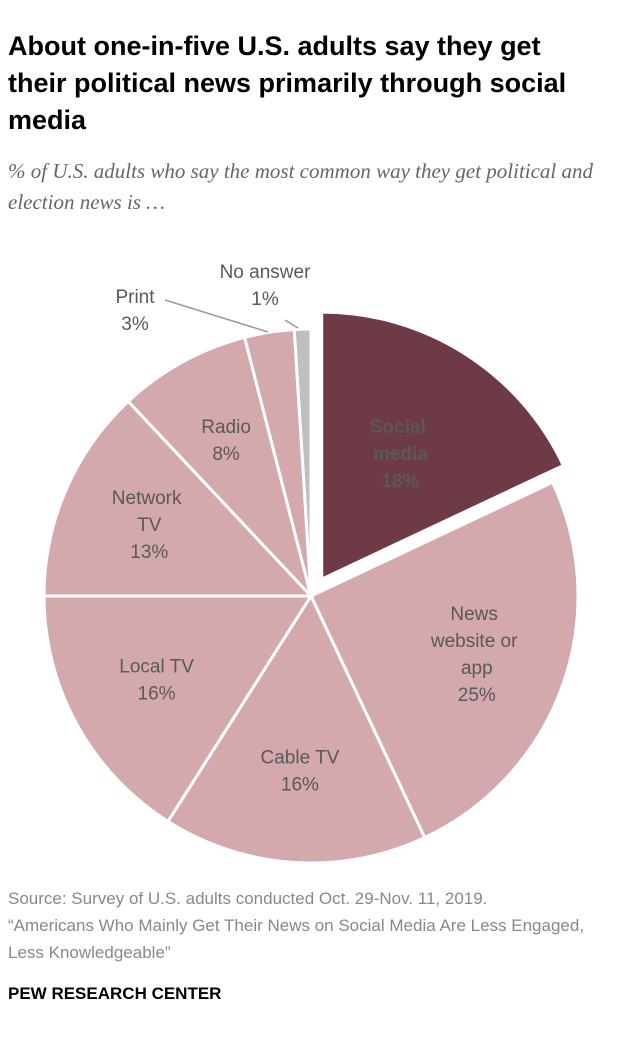 The height and width of the screenshot is (1042, 620). I want to click on slice-label: Local TV, so click(156, 666).